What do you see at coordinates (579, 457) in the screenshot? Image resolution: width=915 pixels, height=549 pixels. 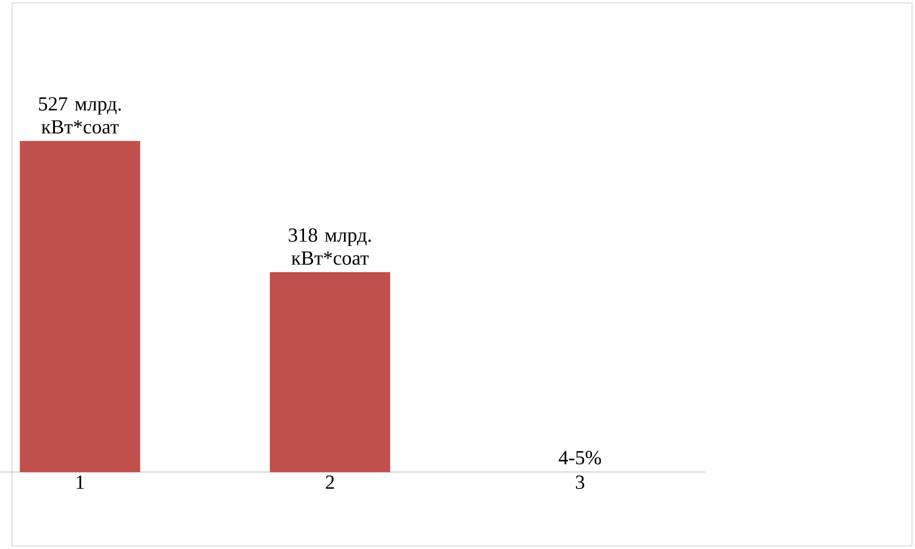 I see `text: 4-5%` at bounding box center [579, 457].